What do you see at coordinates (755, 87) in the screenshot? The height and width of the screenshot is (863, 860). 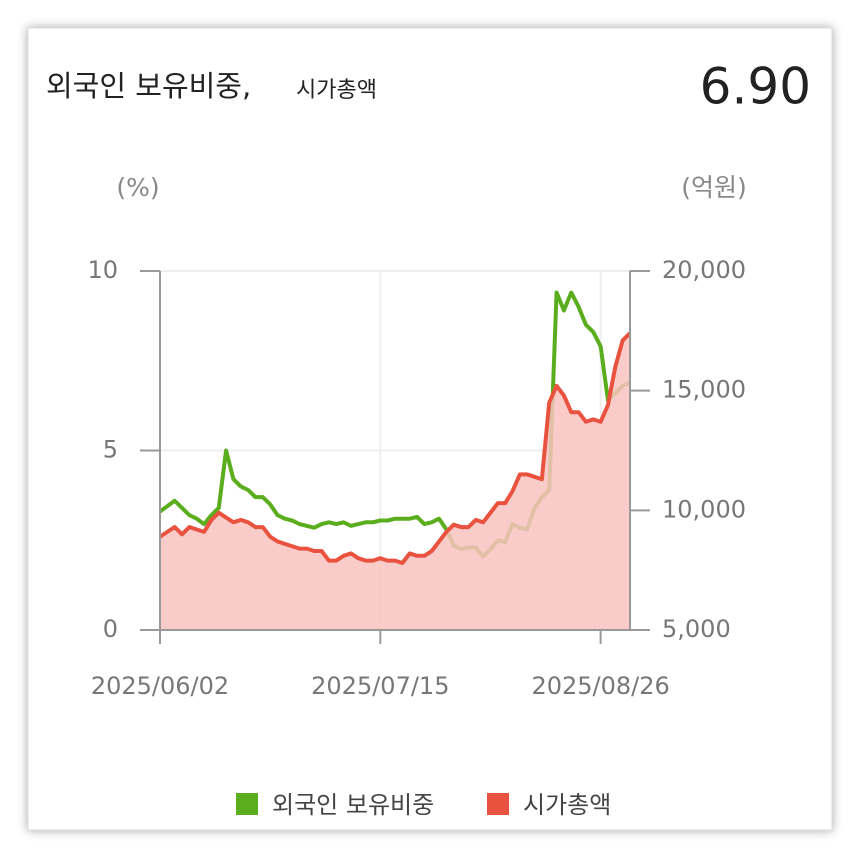 I see `current-value: 6.90` at bounding box center [755, 87].